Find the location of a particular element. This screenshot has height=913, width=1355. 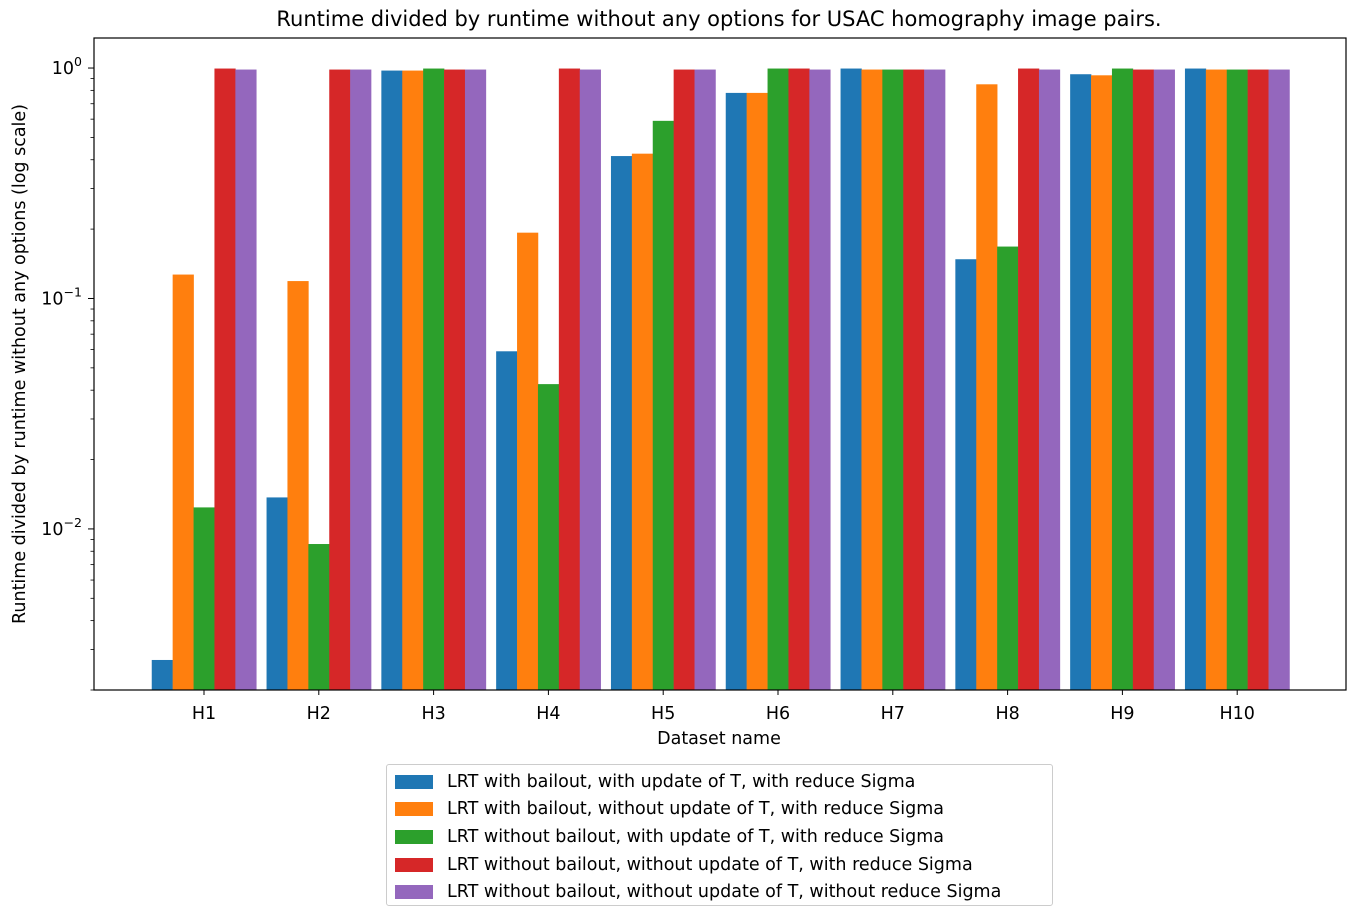

y-tick-label: 10⁻¹ is located at coordinates (61, 296).